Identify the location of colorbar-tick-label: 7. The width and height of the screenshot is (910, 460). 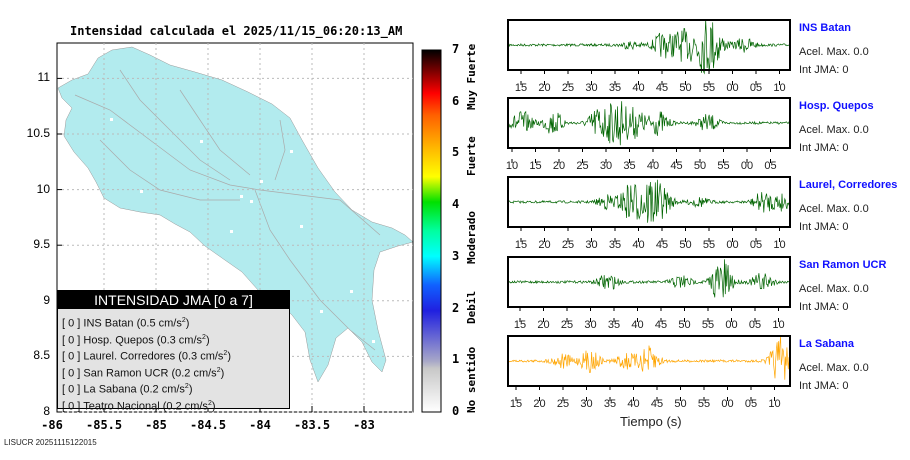
(456, 49).